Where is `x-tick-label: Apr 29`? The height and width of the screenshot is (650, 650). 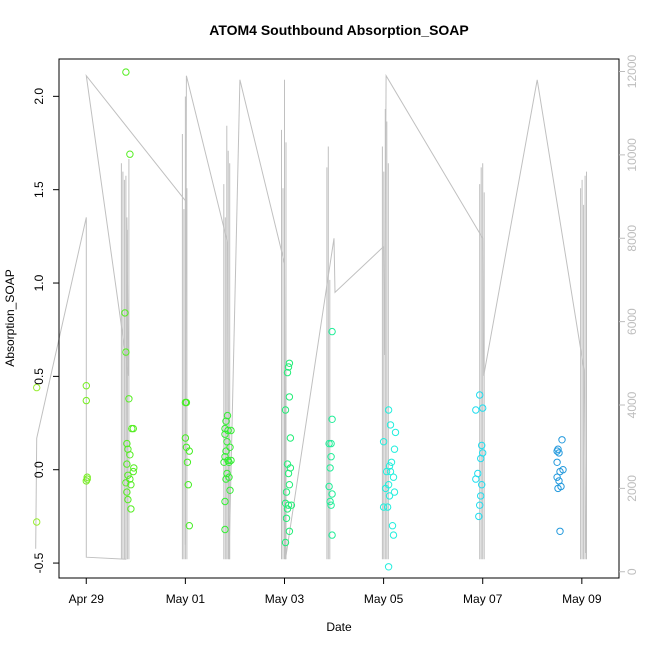 x-tick-label: Apr 29 is located at coordinates (87, 599).